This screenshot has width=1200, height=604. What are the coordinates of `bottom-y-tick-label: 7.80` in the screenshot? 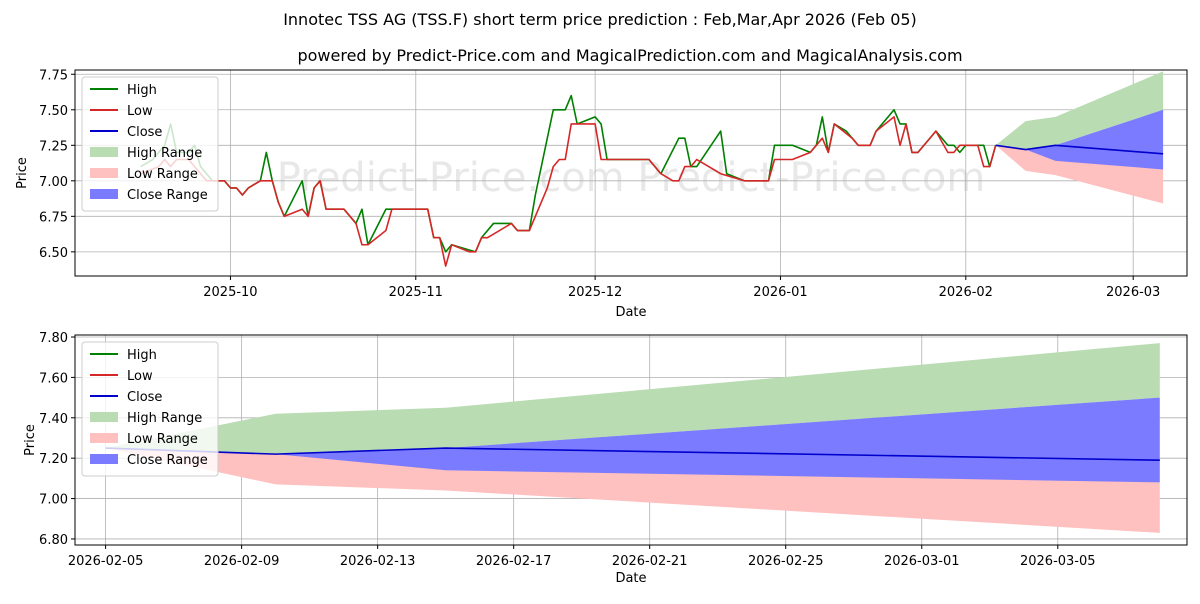 It's located at (53, 338).